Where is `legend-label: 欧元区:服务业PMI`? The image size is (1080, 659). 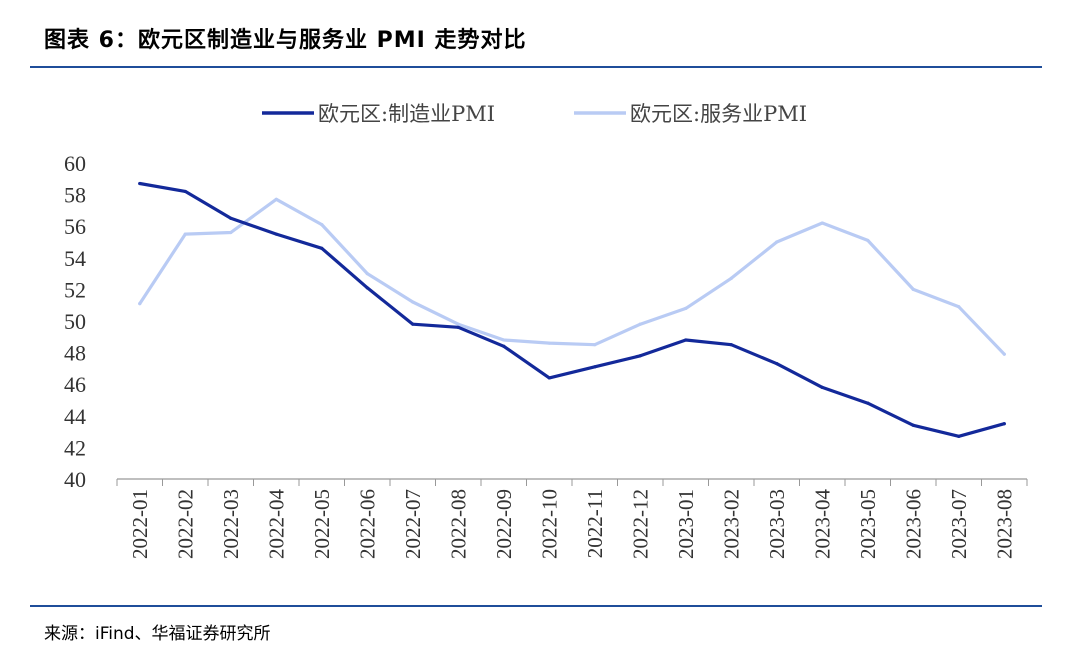 legend-label: 欧元区:服务业PMI is located at coordinates (718, 114).